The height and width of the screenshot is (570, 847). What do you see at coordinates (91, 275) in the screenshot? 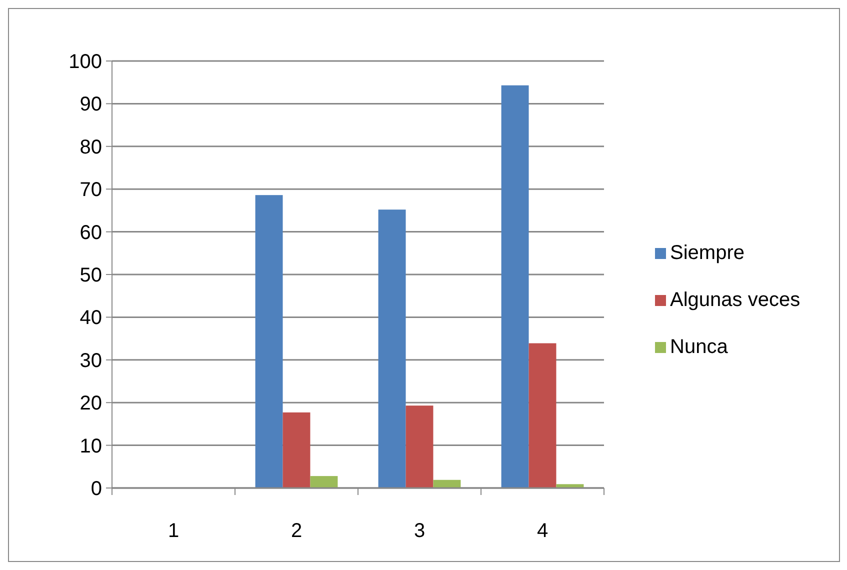
I see `y-tick-label: 50` at bounding box center [91, 275].